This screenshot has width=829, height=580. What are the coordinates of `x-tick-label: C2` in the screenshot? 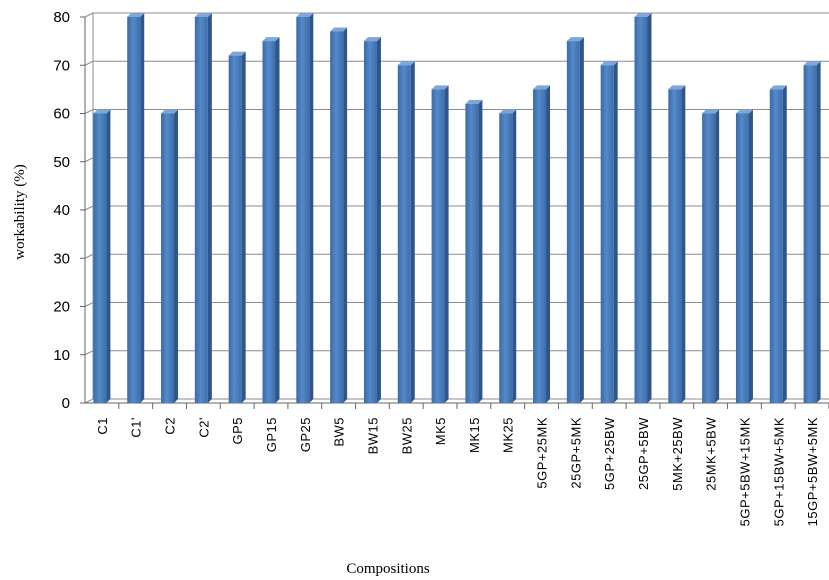 It's located at (170, 426).